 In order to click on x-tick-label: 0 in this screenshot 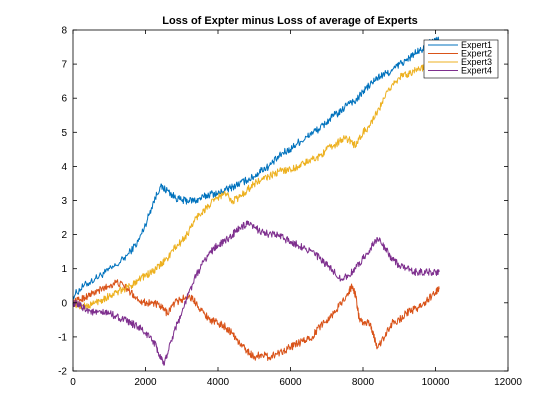, I will do `click(73, 382)`.